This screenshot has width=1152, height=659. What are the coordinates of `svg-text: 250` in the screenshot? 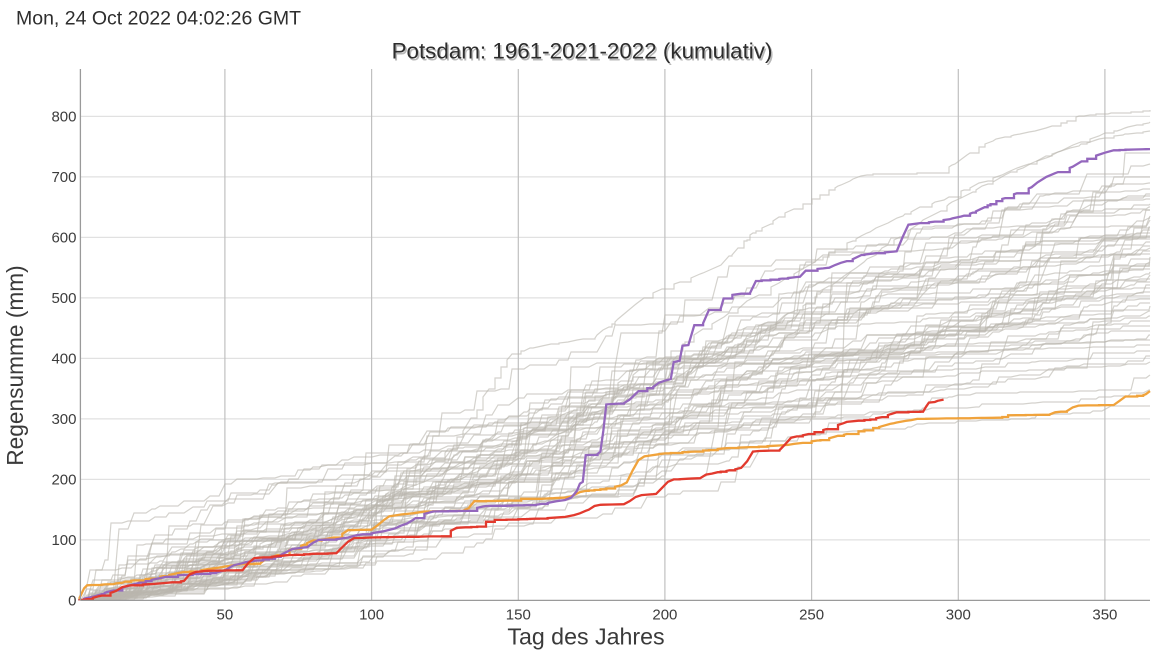 It's located at (811, 615).